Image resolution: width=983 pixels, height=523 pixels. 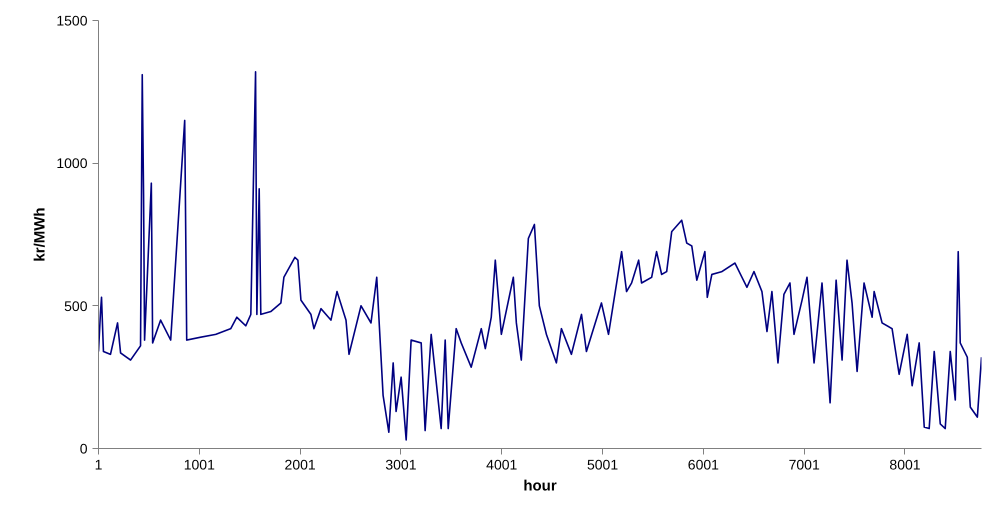 I want to click on x-tick-label: 2001, so click(x=300, y=464).